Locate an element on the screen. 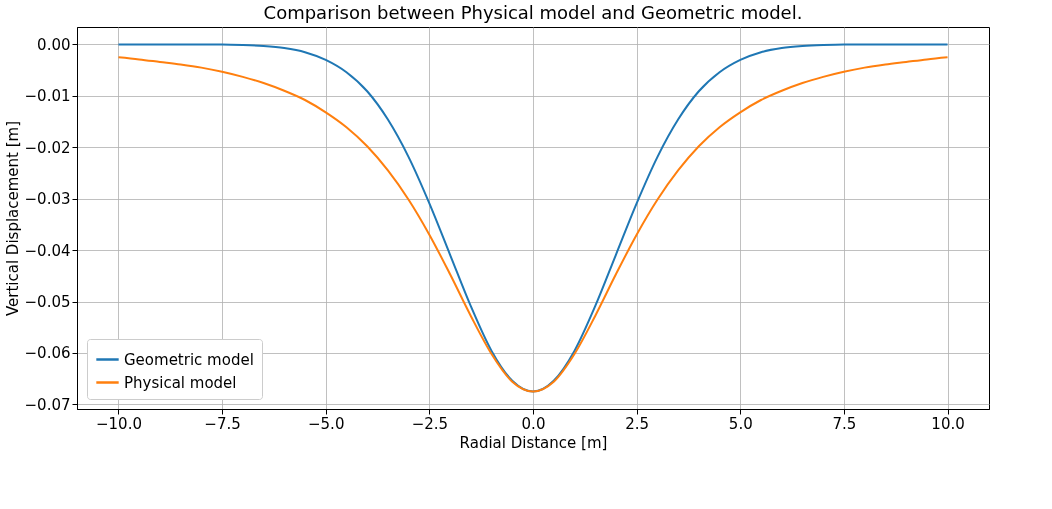  y-tick-label: −0.03 is located at coordinates (47, 199).